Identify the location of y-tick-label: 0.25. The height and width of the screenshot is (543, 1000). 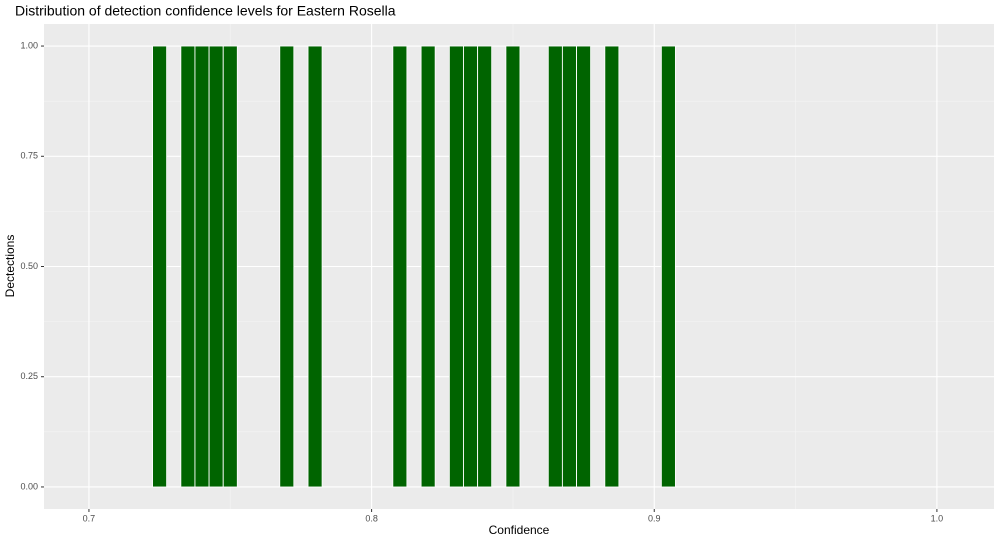
(29, 376).